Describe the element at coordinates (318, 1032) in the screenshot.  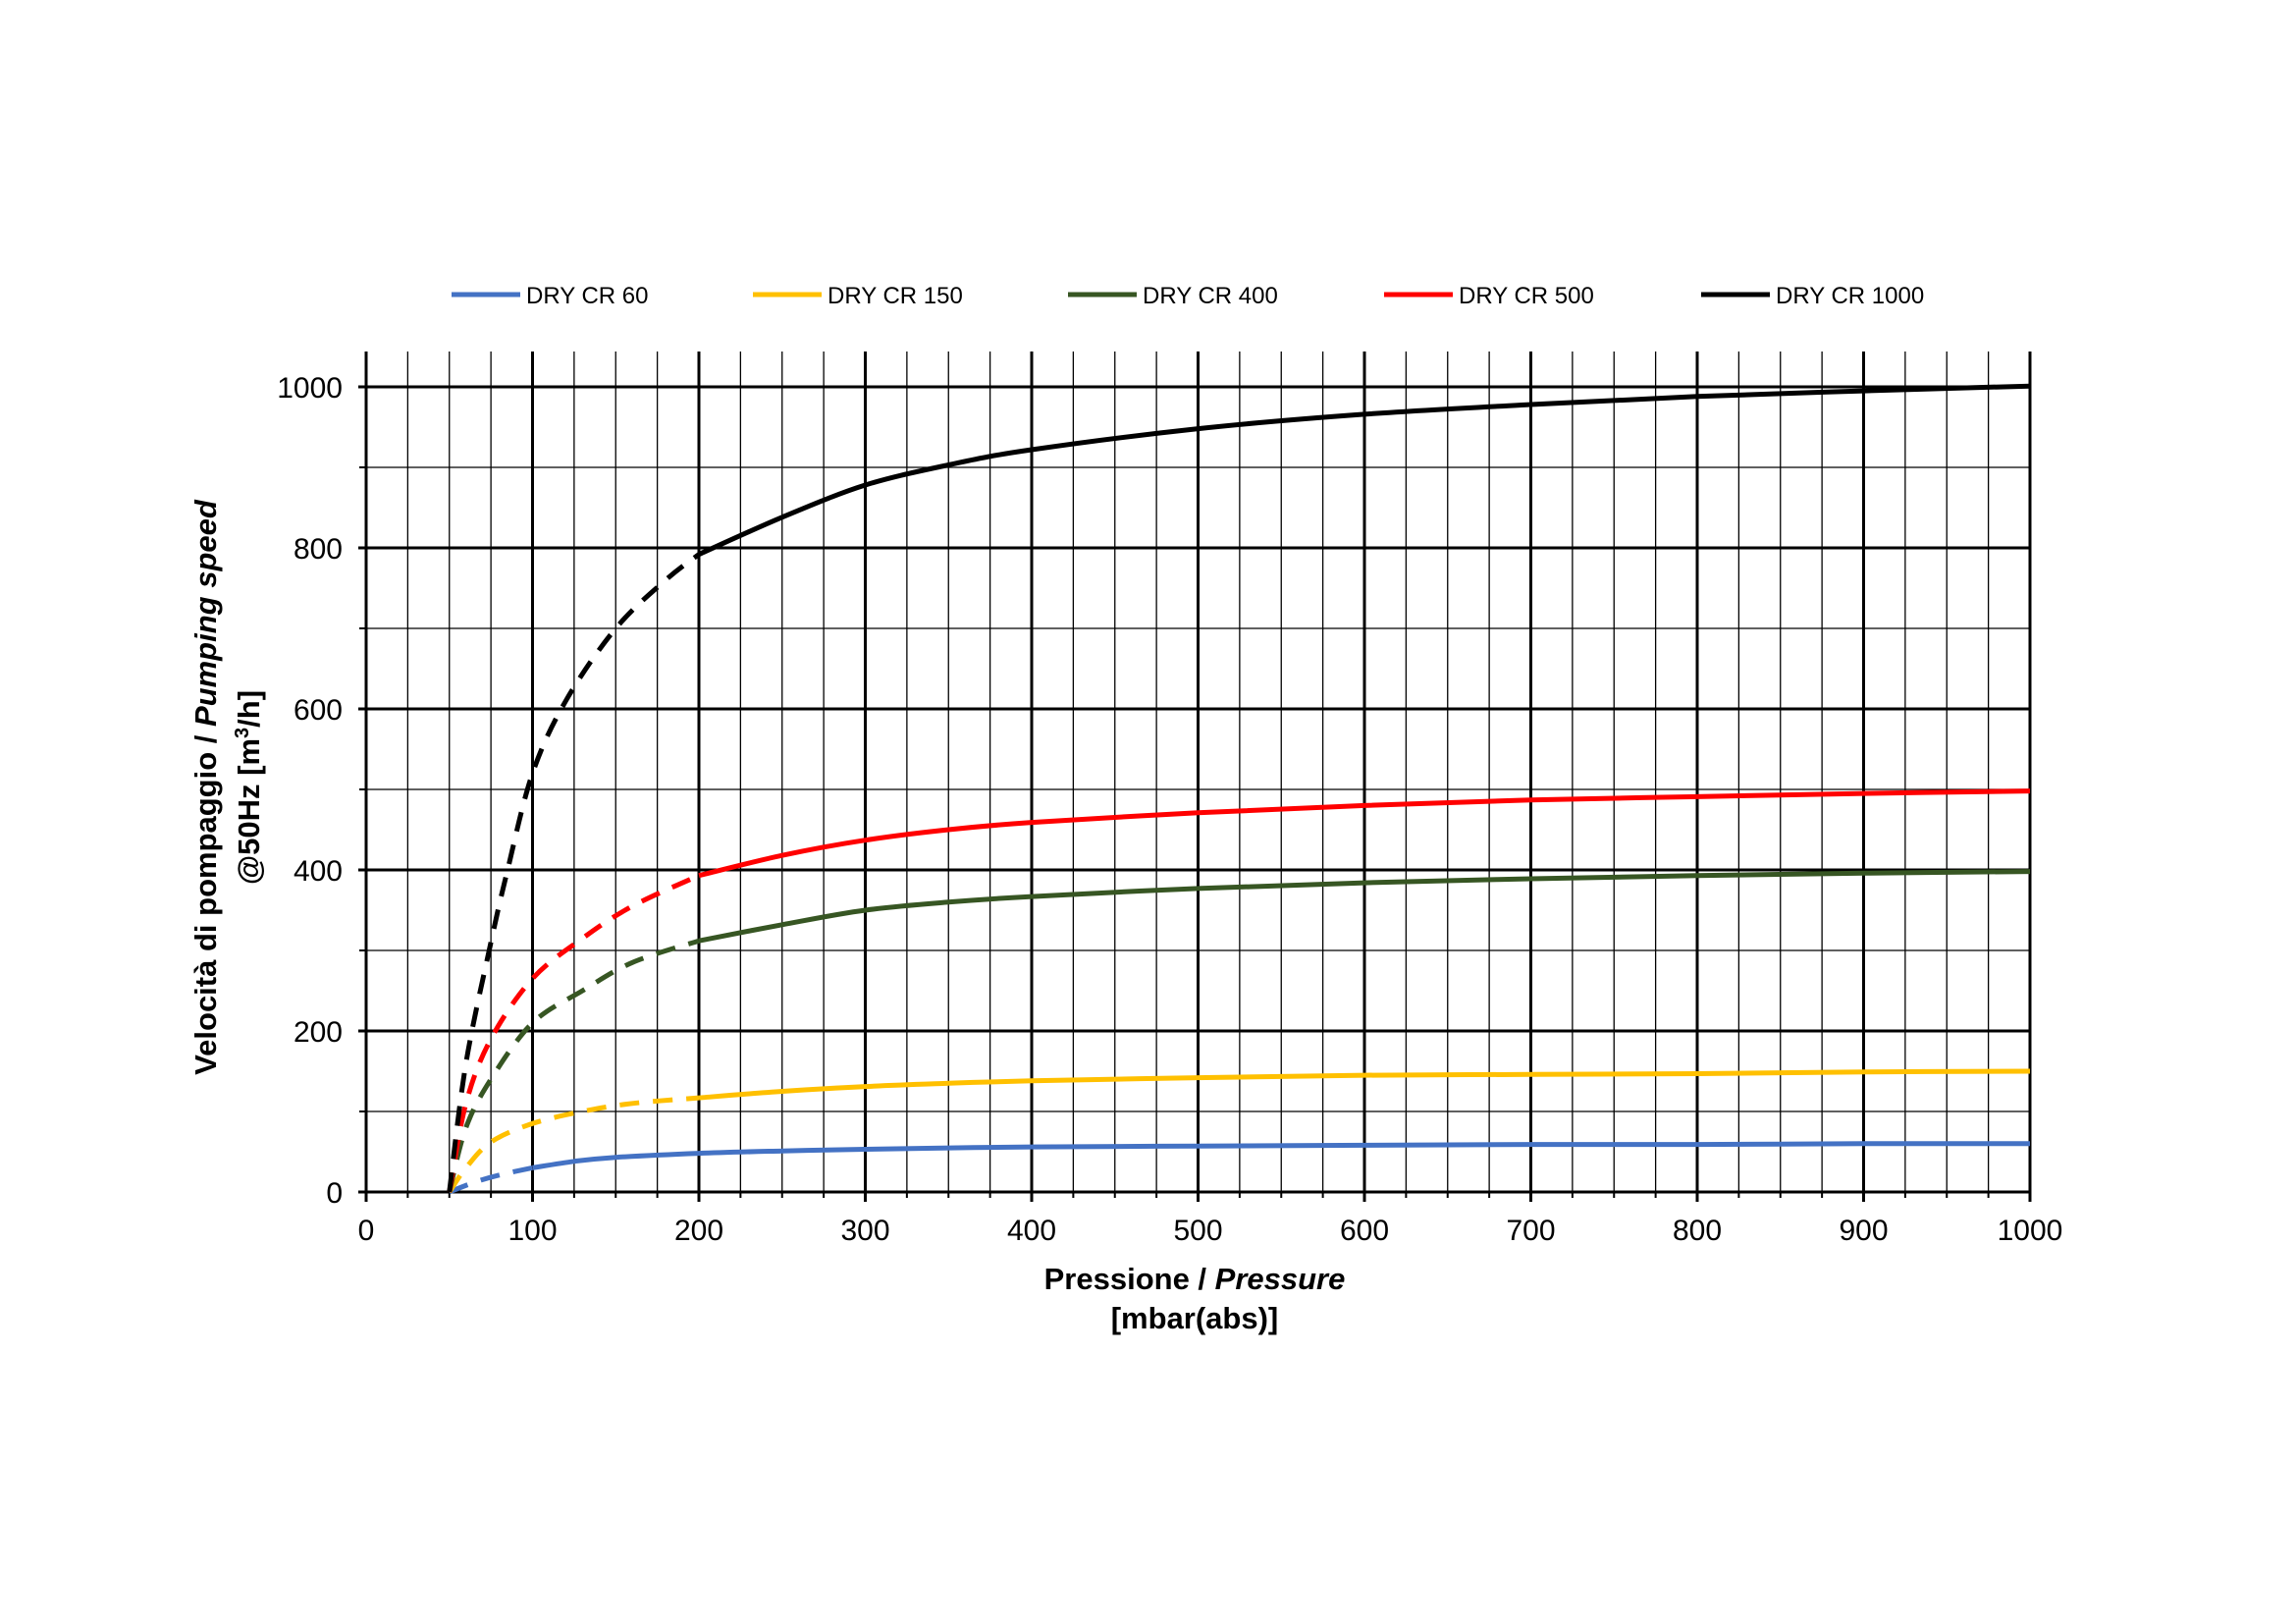
I see `y-tick-label: 200` at that location.